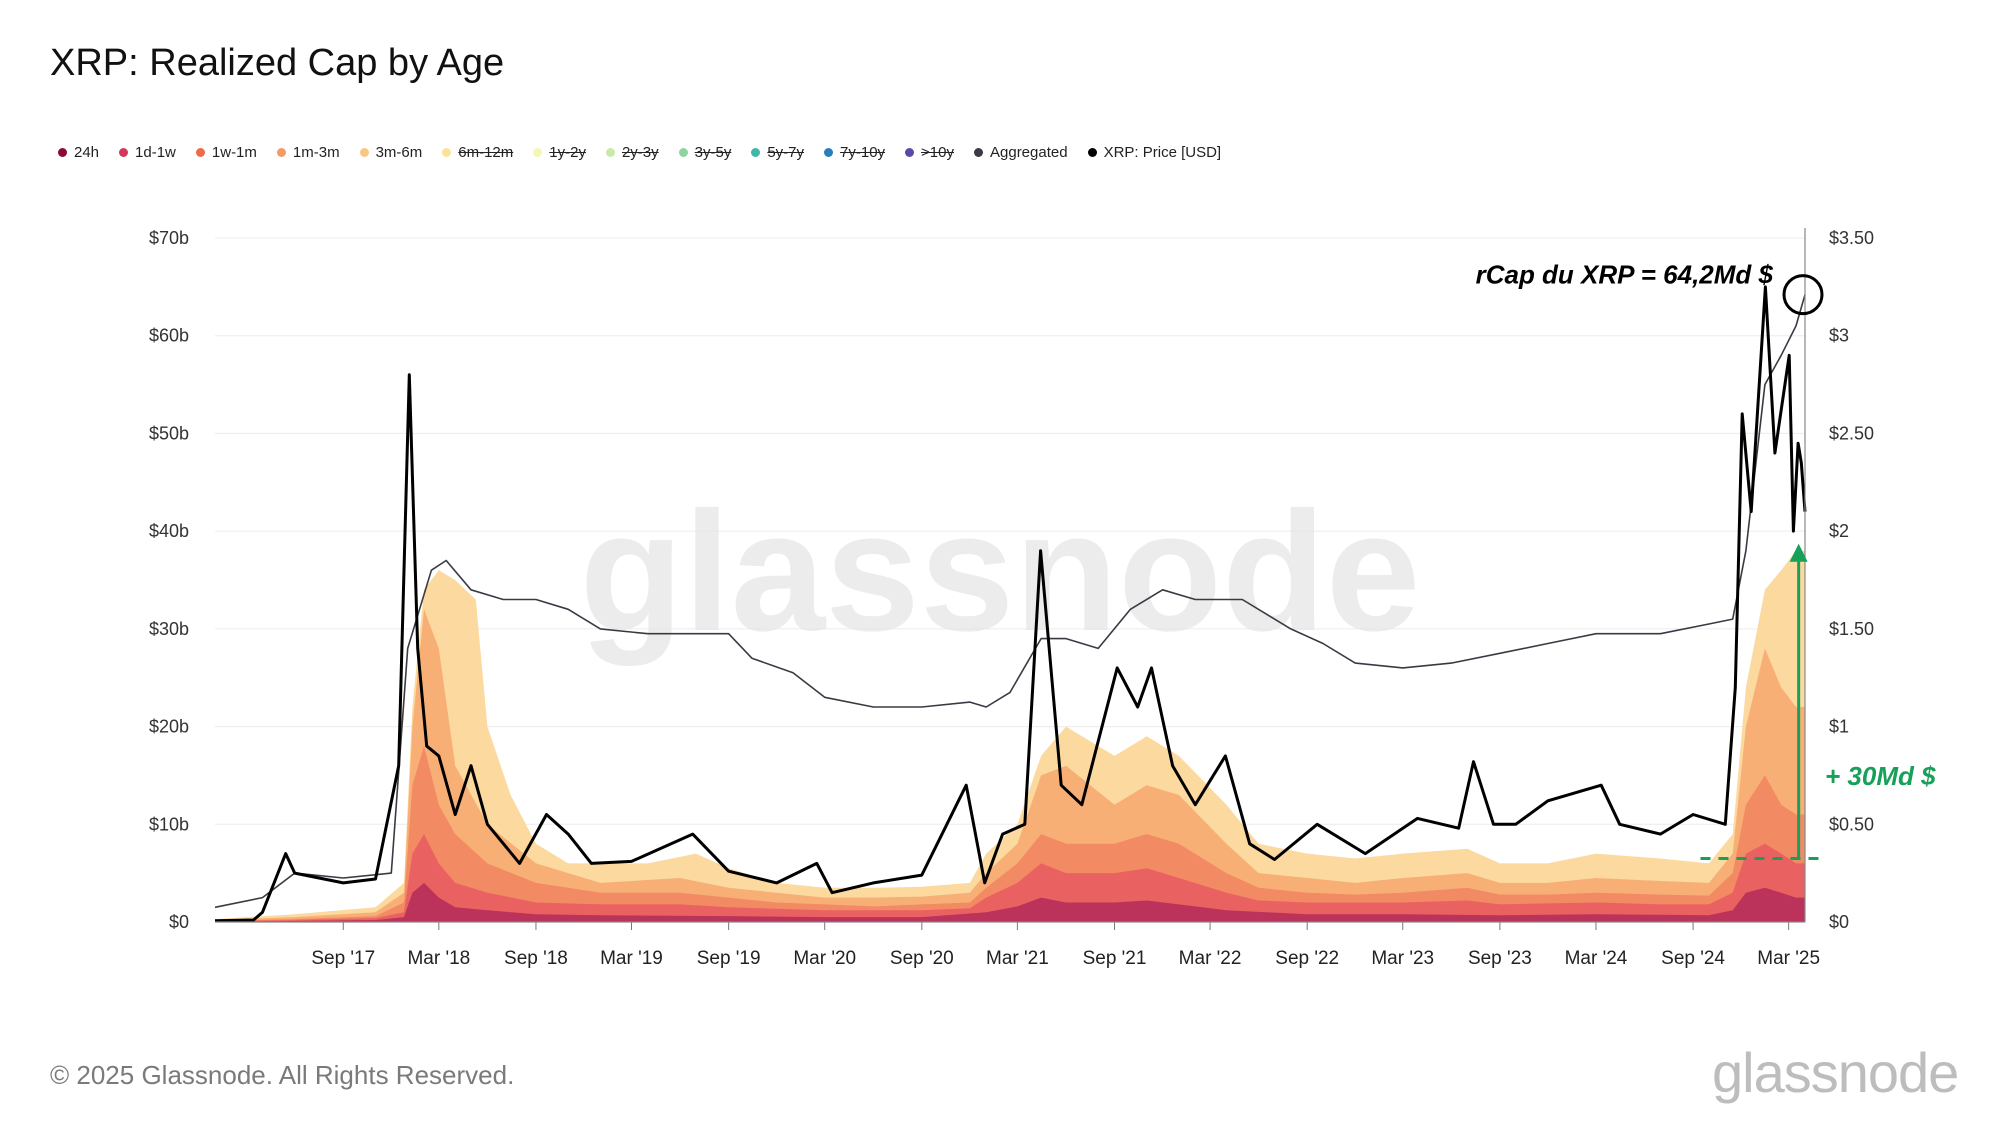 The image size is (2000, 1125). I want to click on x-tick-label: Sep '24, so click(1693, 958).